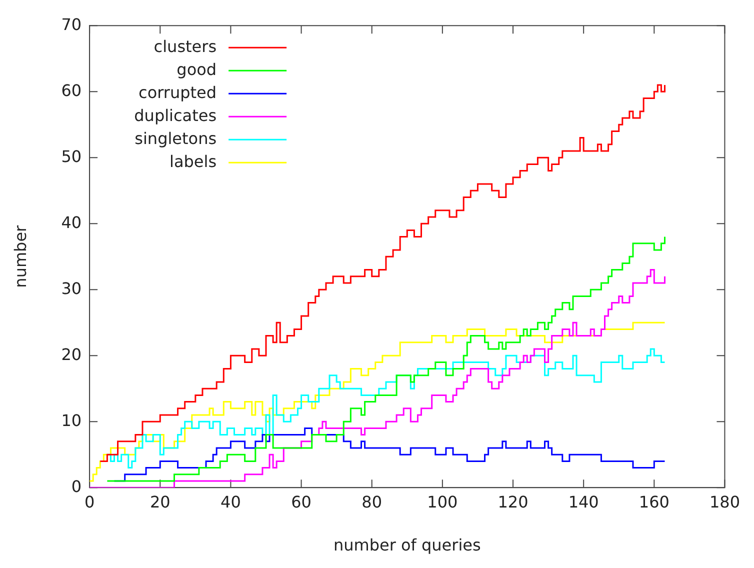  I want to click on legend-label: labels, so click(193, 161).